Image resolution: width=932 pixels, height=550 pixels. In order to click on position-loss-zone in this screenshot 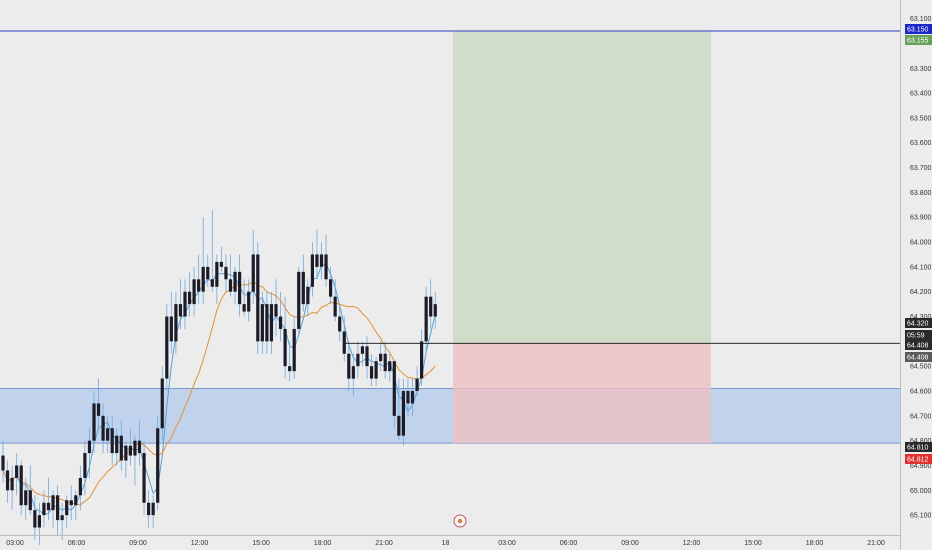, I will do `click(582, 393)`.